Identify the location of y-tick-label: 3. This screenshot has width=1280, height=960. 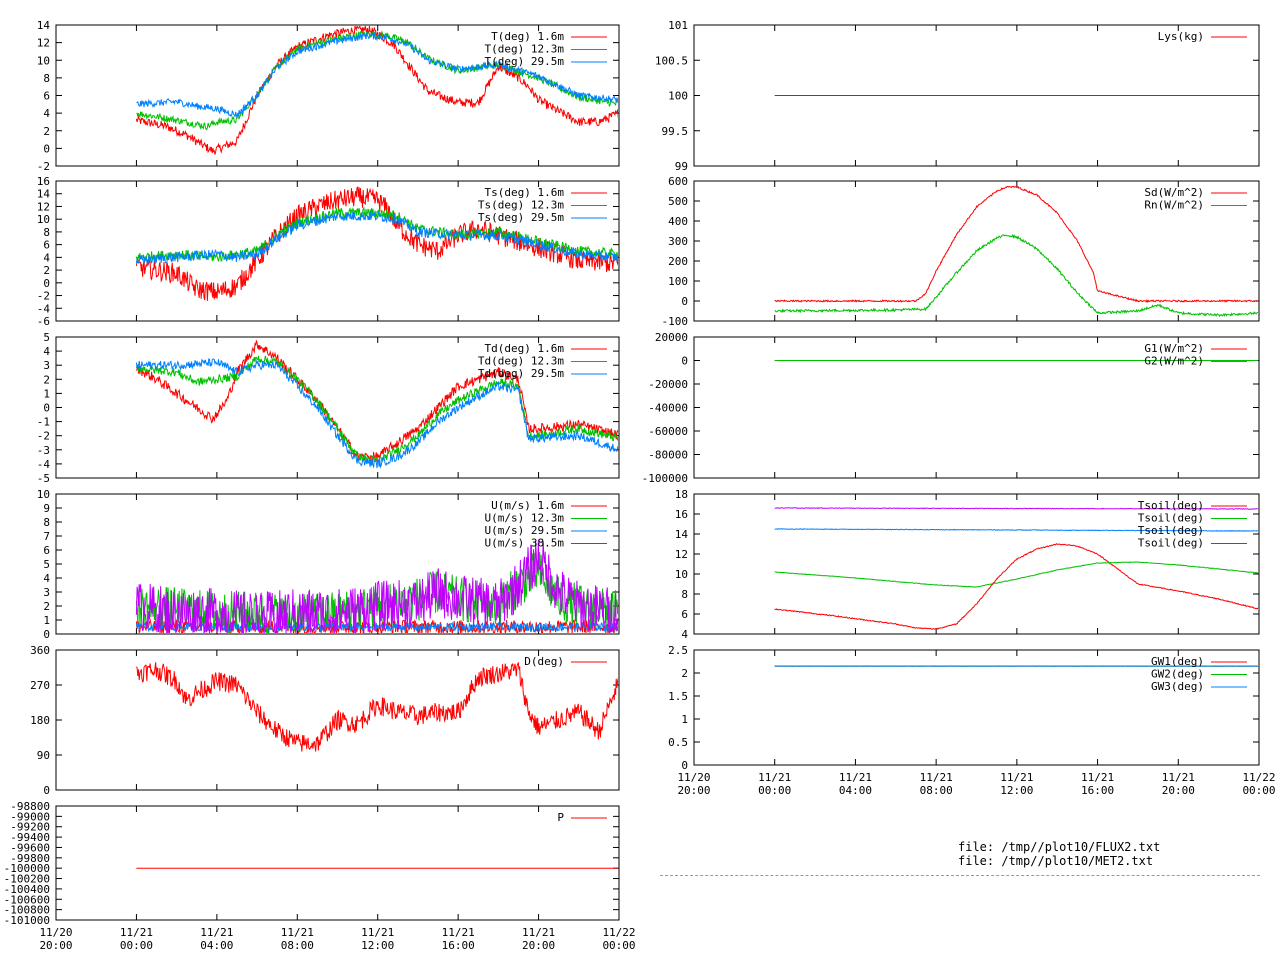
(46, 365).